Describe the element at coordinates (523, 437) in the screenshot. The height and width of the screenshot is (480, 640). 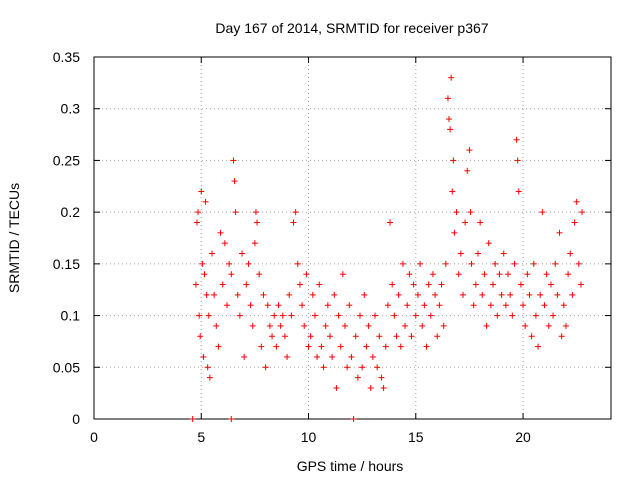
I see `x-tick-label: 20` at that location.